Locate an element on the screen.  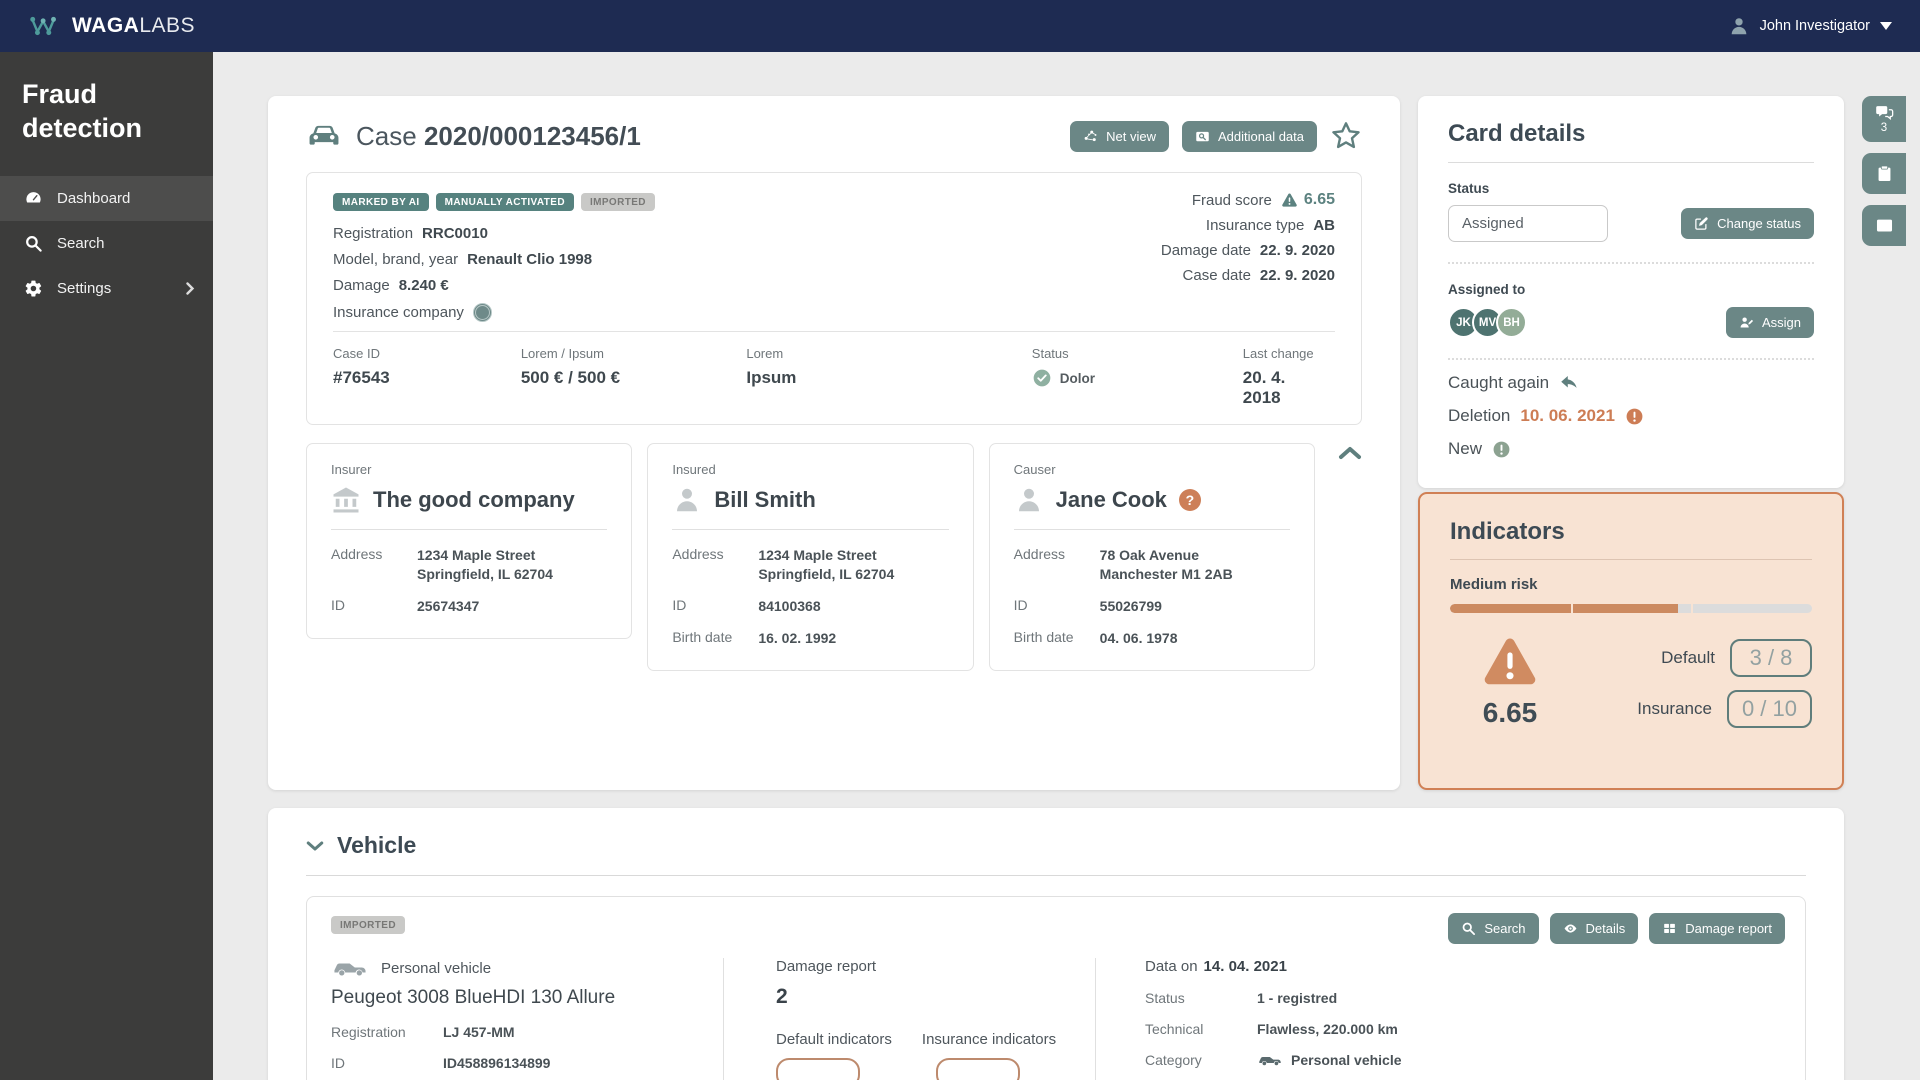
clipboard-icon is located at coordinates (1884, 173).